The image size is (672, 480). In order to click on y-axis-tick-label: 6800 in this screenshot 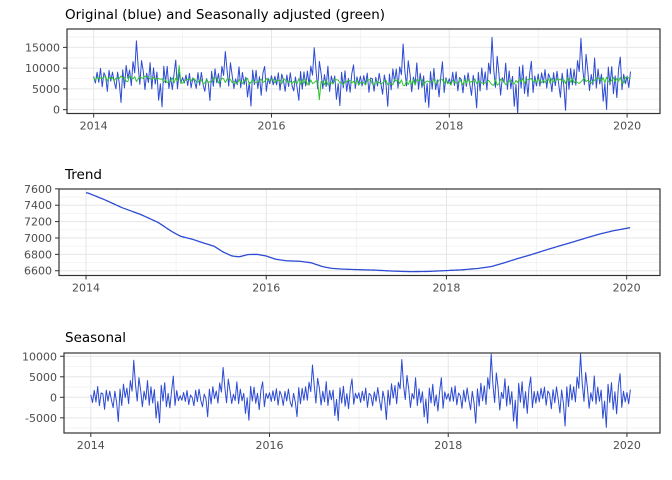, I will do `click(38, 254)`.